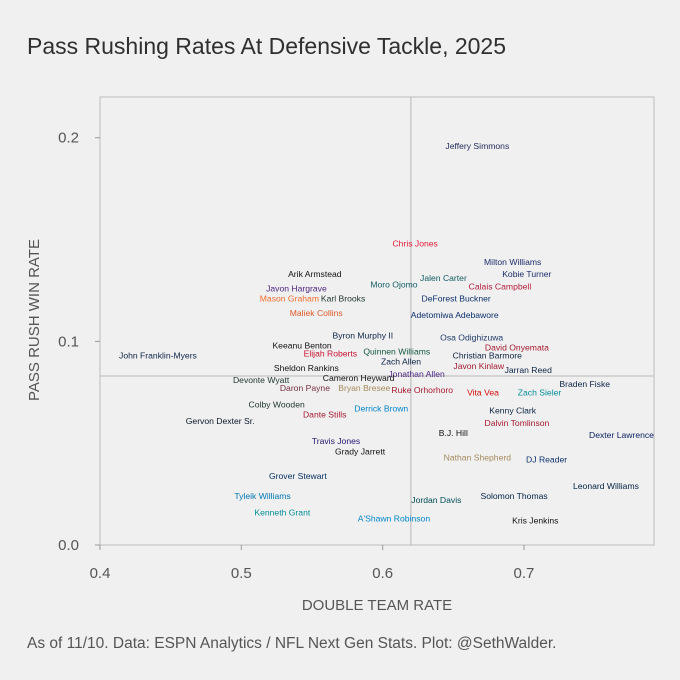 The image size is (680, 680). What do you see at coordinates (331, 354) in the screenshot?
I see `player-label: Elijah Roberts` at bounding box center [331, 354].